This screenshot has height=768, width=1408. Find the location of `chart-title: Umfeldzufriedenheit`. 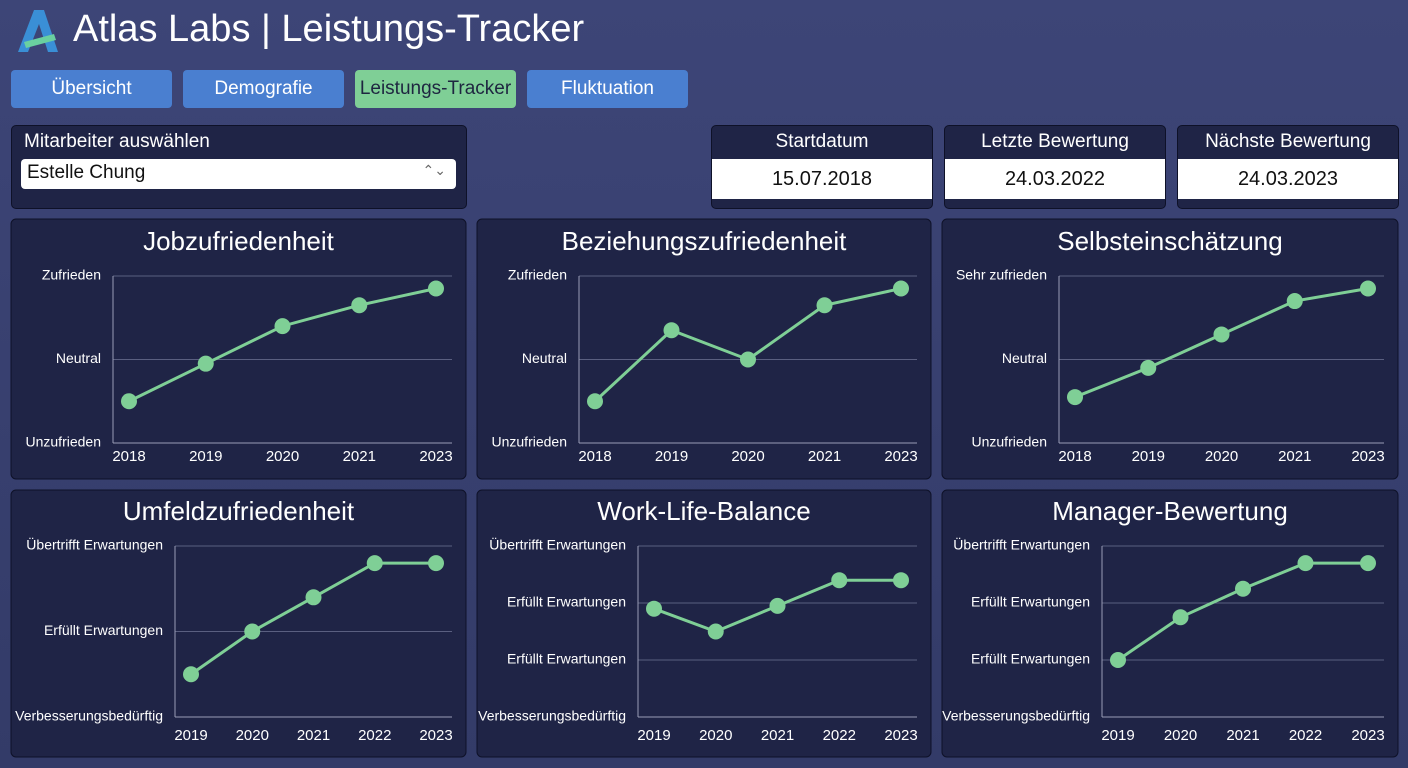

chart-title: Umfeldzufriedenheit is located at coordinates (239, 511).